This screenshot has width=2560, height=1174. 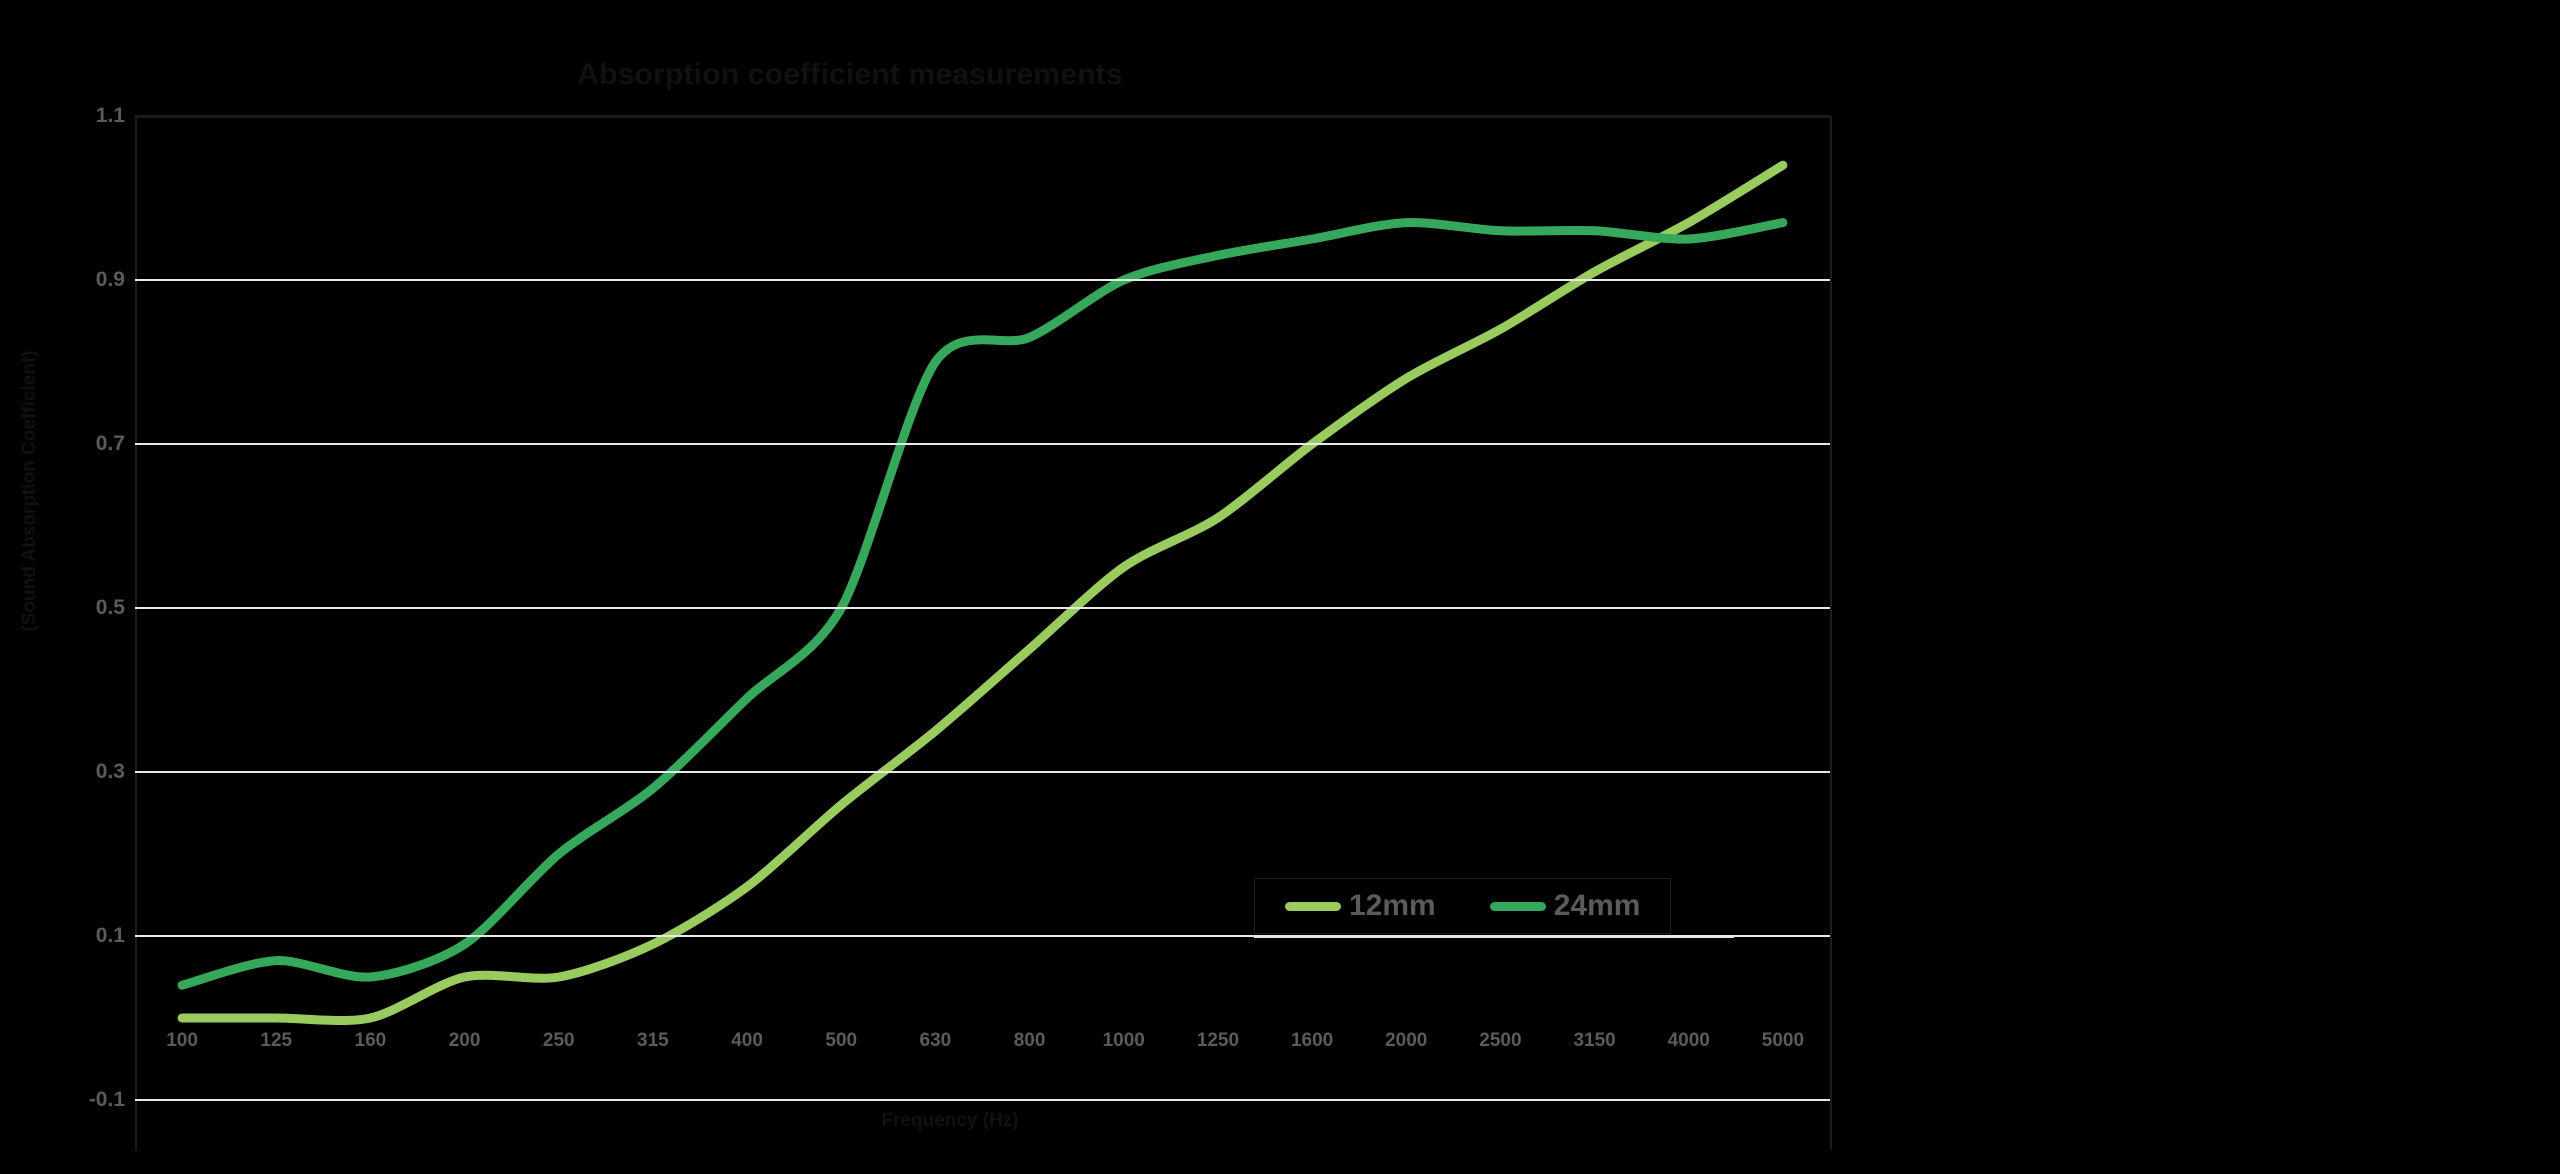 What do you see at coordinates (1783, 1040) in the screenshot?
I see `x-axis-tick-label: 5000` at bounding box center [1783, 1040].